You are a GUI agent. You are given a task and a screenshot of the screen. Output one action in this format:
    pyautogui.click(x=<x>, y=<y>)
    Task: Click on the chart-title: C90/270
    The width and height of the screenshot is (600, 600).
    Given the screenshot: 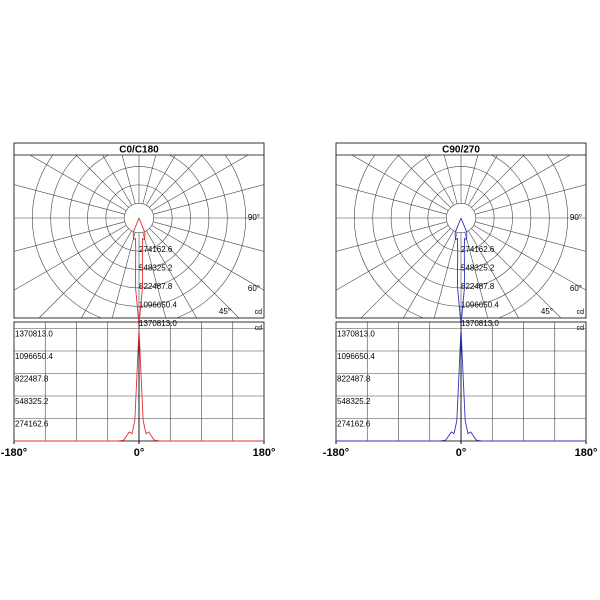 What is the action you would take?
    pyautogui.click(x=461, y=150)
    